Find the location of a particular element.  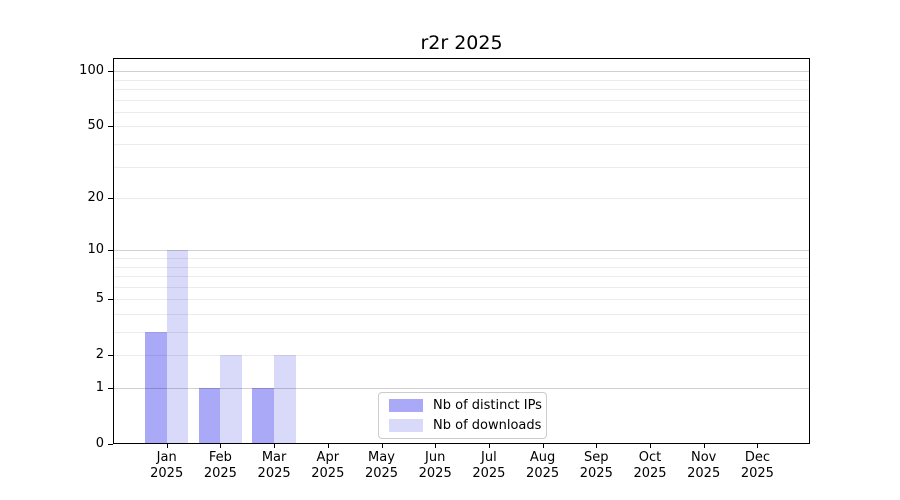

legend-item-distinct-ips: Nb of distinct IPs is located at coordinates (462, 406).